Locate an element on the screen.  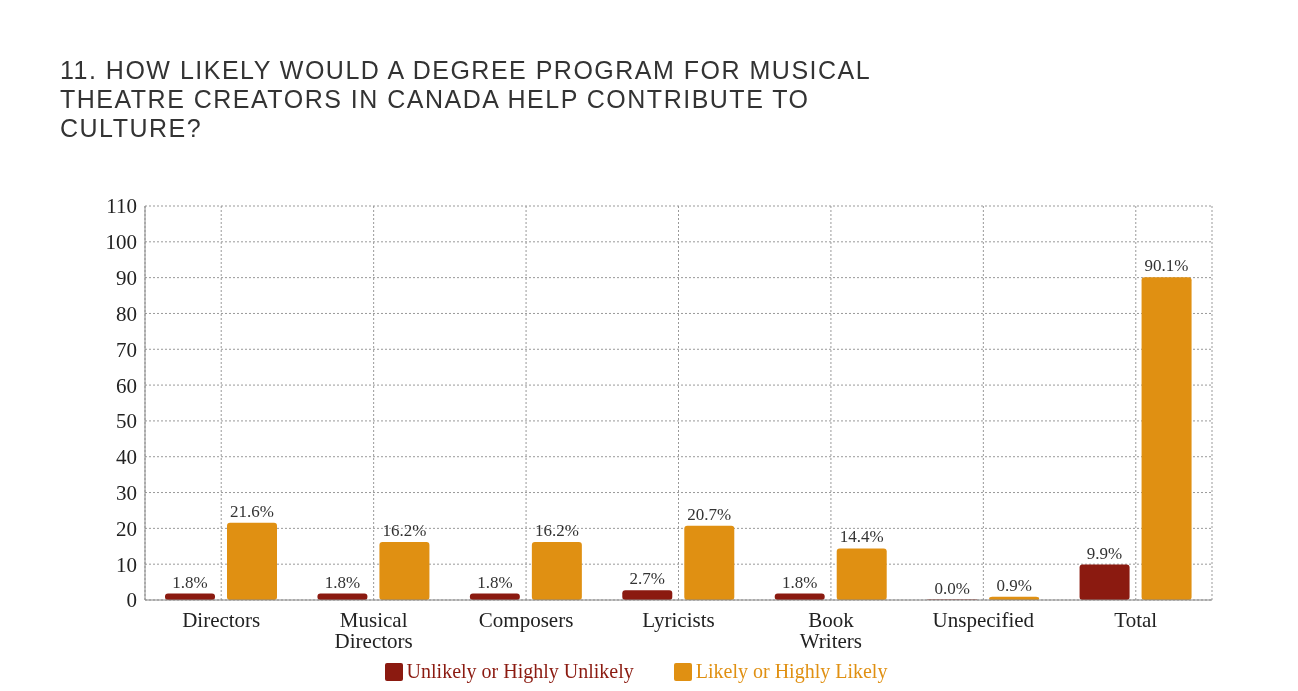
y-tick-label: 20 is located at coordinates (126, 528).